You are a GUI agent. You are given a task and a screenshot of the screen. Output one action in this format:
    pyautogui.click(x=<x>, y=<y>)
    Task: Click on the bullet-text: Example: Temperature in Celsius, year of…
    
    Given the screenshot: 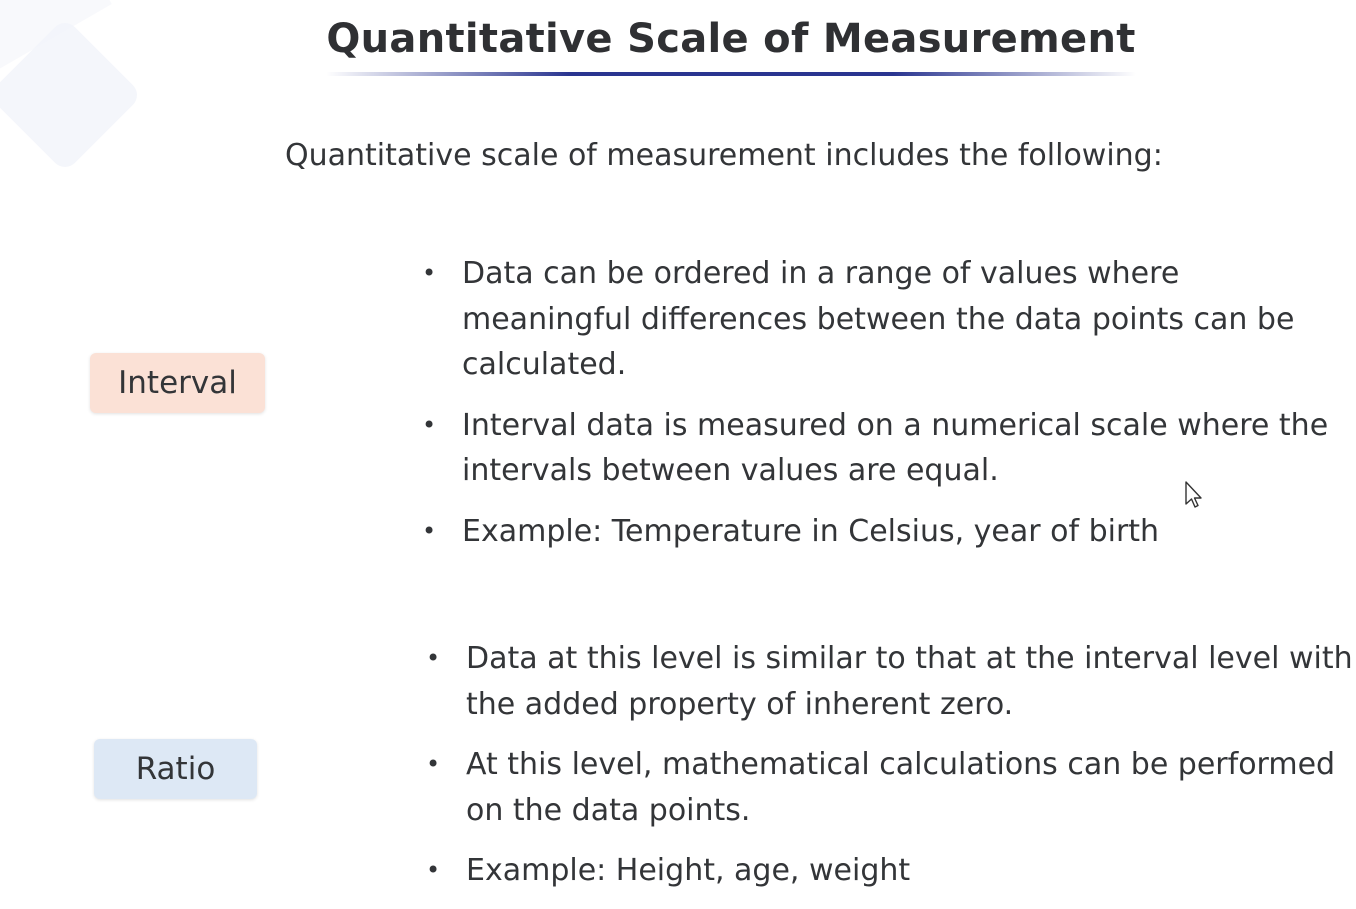 What is the action you would take?
    pyautogui.click(x=811, y=531)
    